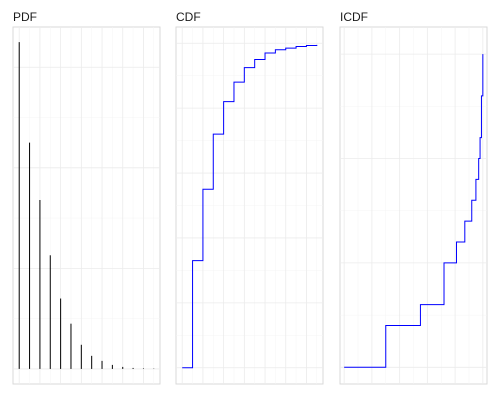  I want to click on cdf-panel-title: CDF, so click(188, 17).